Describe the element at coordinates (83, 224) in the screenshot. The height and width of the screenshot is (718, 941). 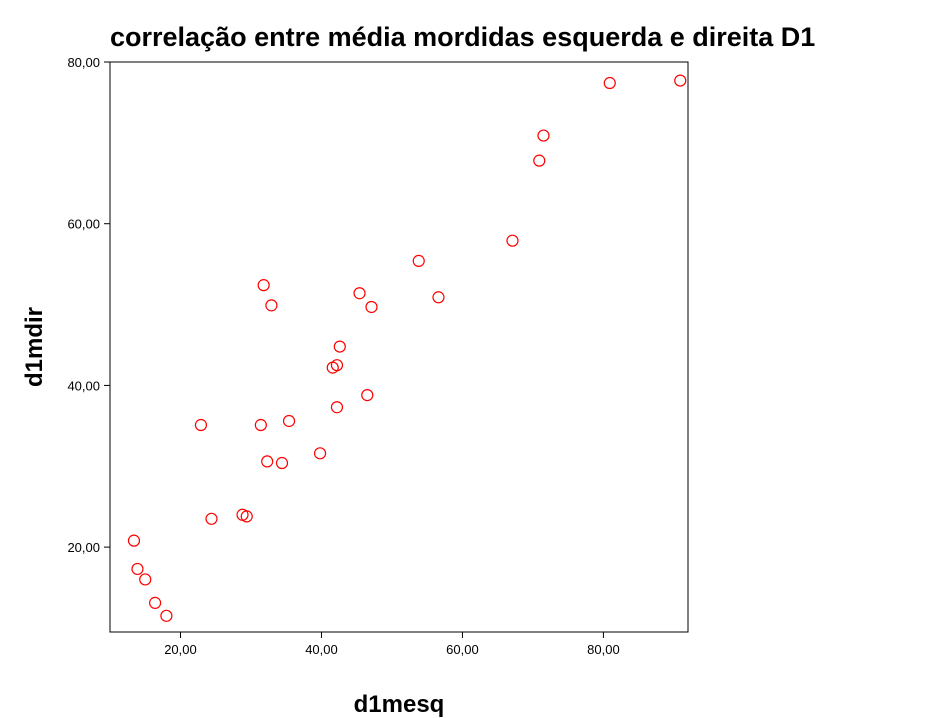
I see `y-tick-label: 60,00` at that location.